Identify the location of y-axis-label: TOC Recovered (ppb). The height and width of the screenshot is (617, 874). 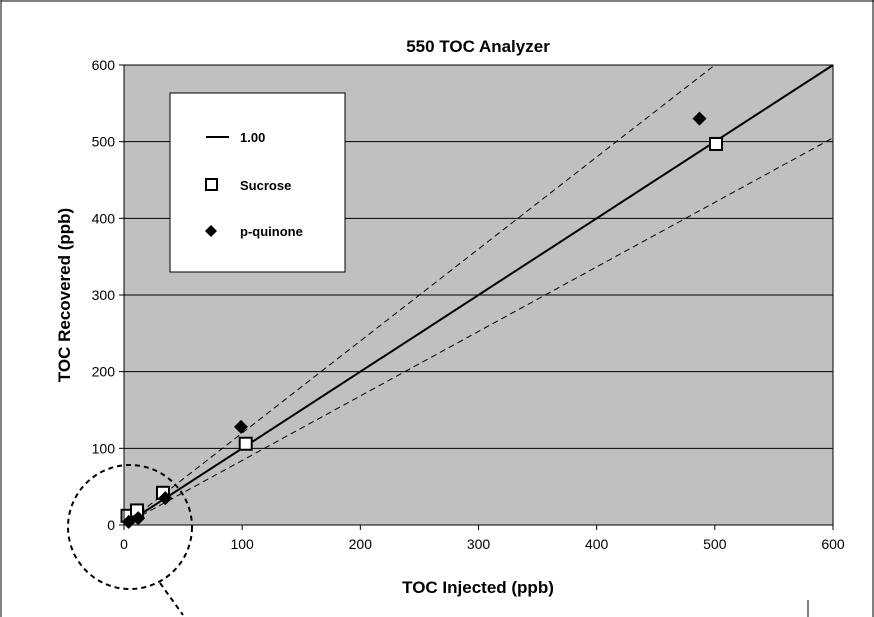
(64, 295).